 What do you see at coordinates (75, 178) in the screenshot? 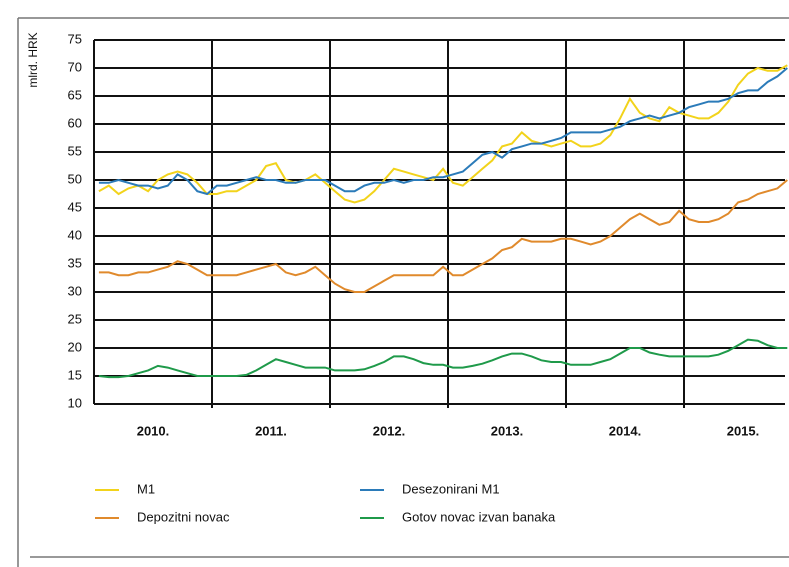
I see `y-tick-label: 50` at bounding box center [75, 178].